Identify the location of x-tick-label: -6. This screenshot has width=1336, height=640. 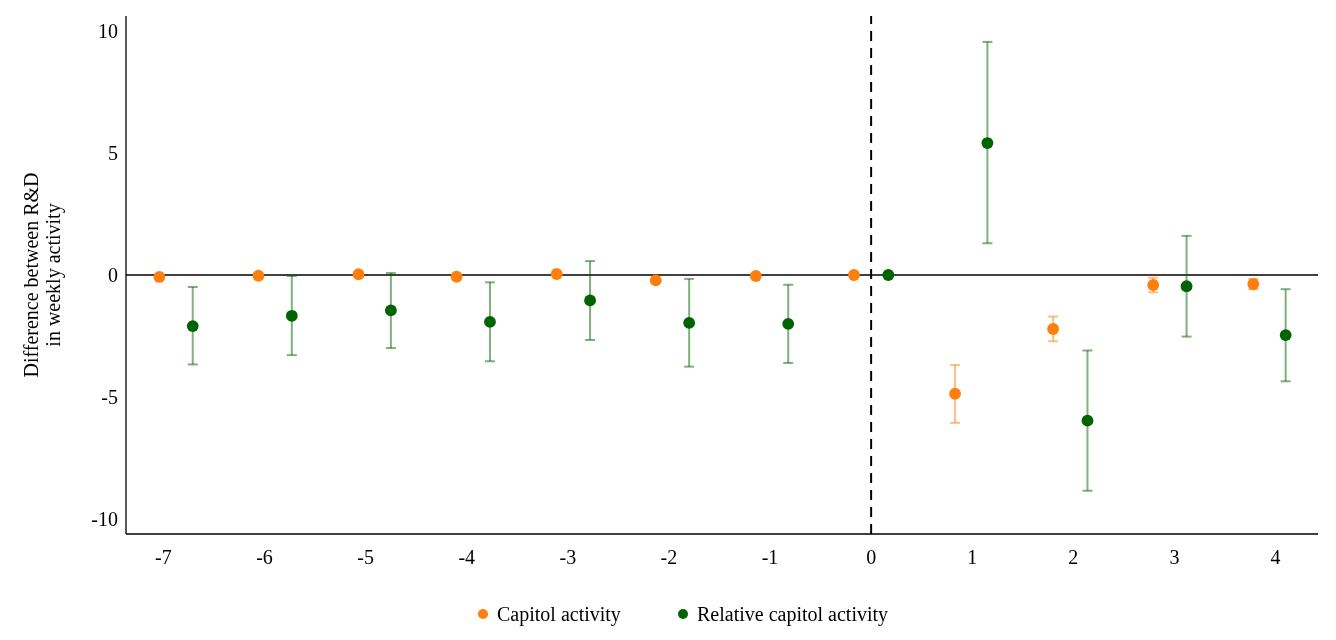
(264, 557).